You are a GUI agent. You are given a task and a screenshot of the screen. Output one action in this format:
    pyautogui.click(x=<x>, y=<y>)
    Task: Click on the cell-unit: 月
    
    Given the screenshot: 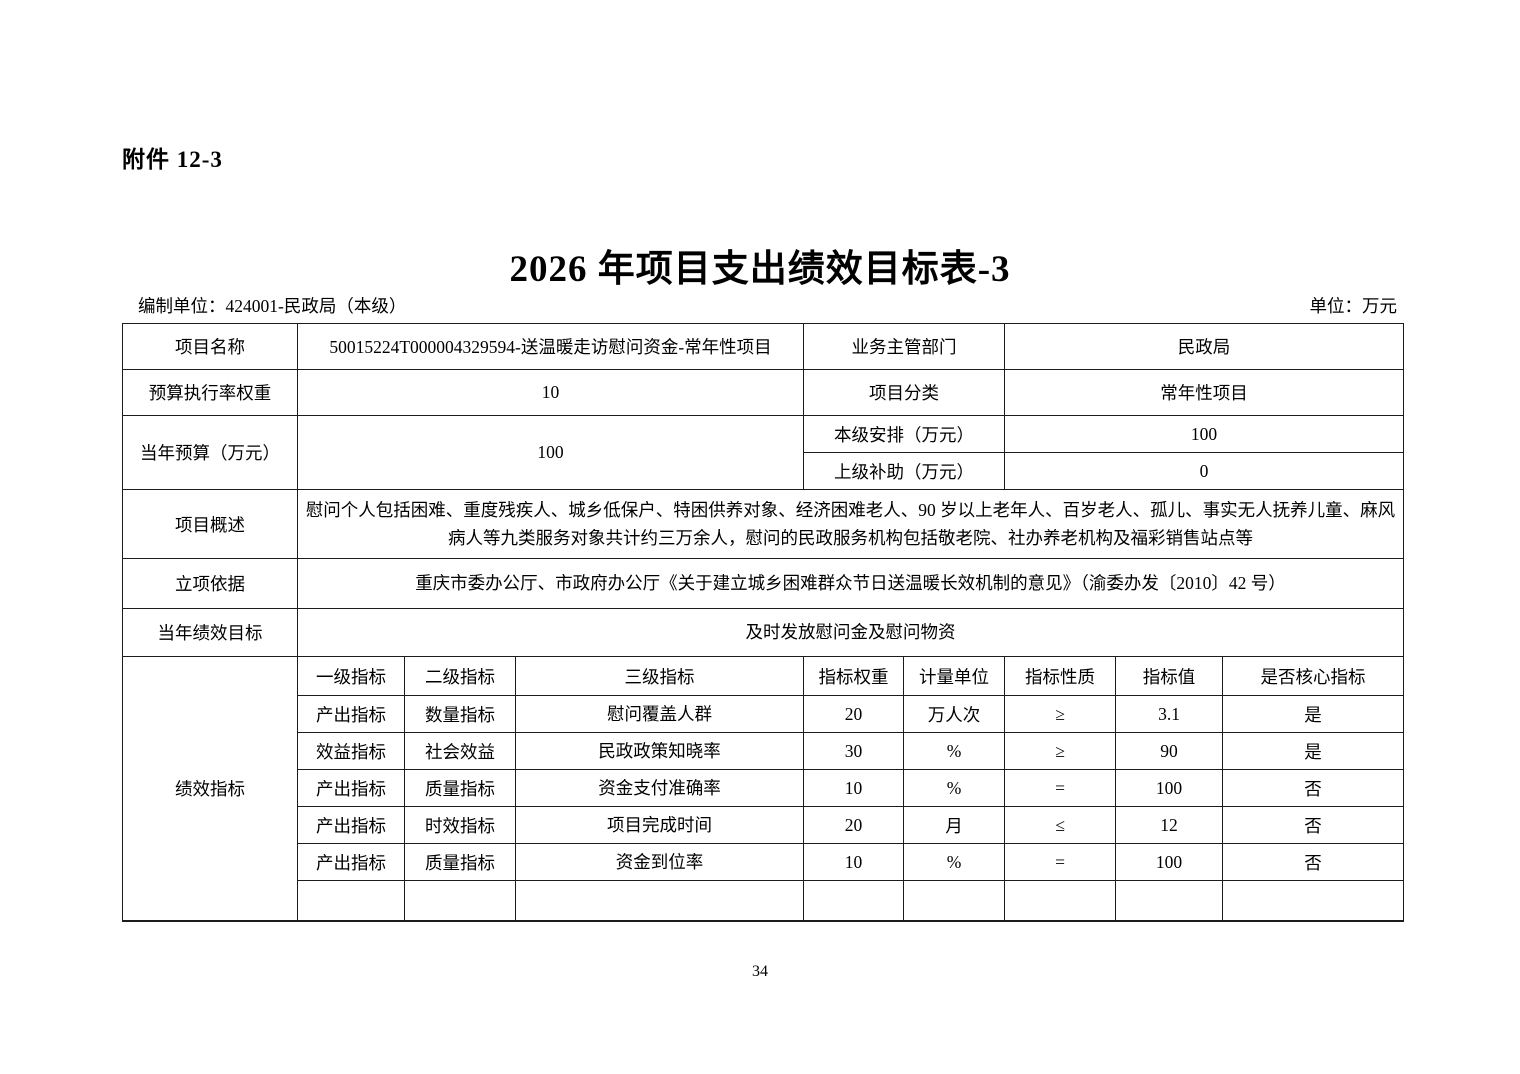 What is the action you would take?
    pyautogui.click(x=954, y=825)
    